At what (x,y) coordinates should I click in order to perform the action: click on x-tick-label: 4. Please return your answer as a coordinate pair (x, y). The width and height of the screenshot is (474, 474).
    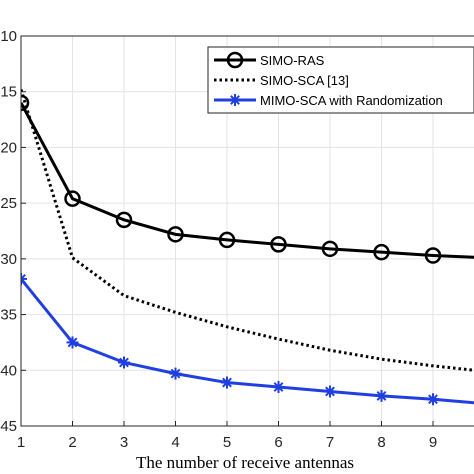
    Looking at the image, I should click on (175, 442).